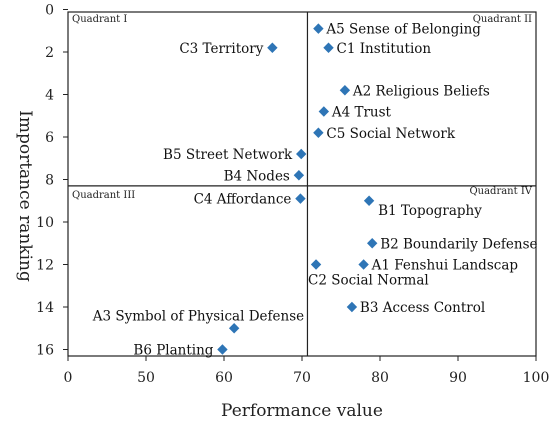  I want to click on y-tick-label: 0, so click(49, 11).